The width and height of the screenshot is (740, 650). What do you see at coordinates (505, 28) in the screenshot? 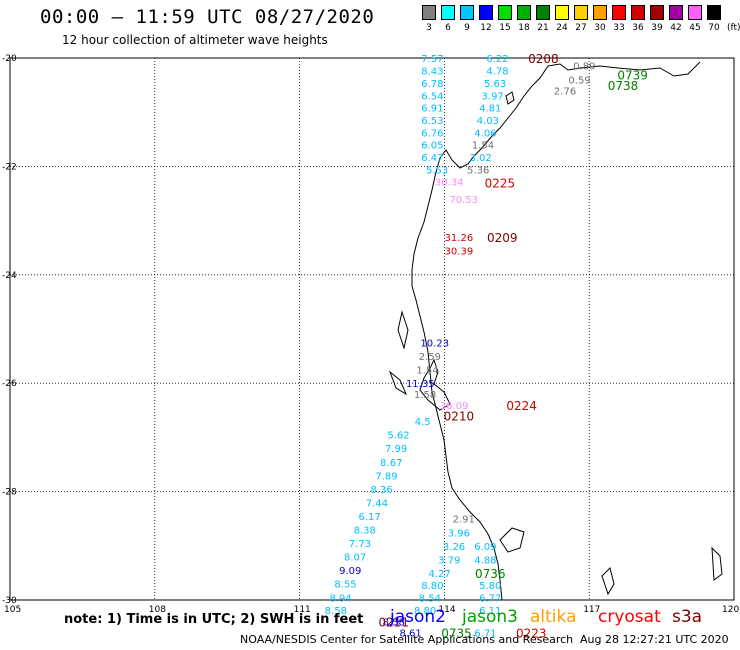
I see `scale-label: 15` at bounding box center [505, 28].